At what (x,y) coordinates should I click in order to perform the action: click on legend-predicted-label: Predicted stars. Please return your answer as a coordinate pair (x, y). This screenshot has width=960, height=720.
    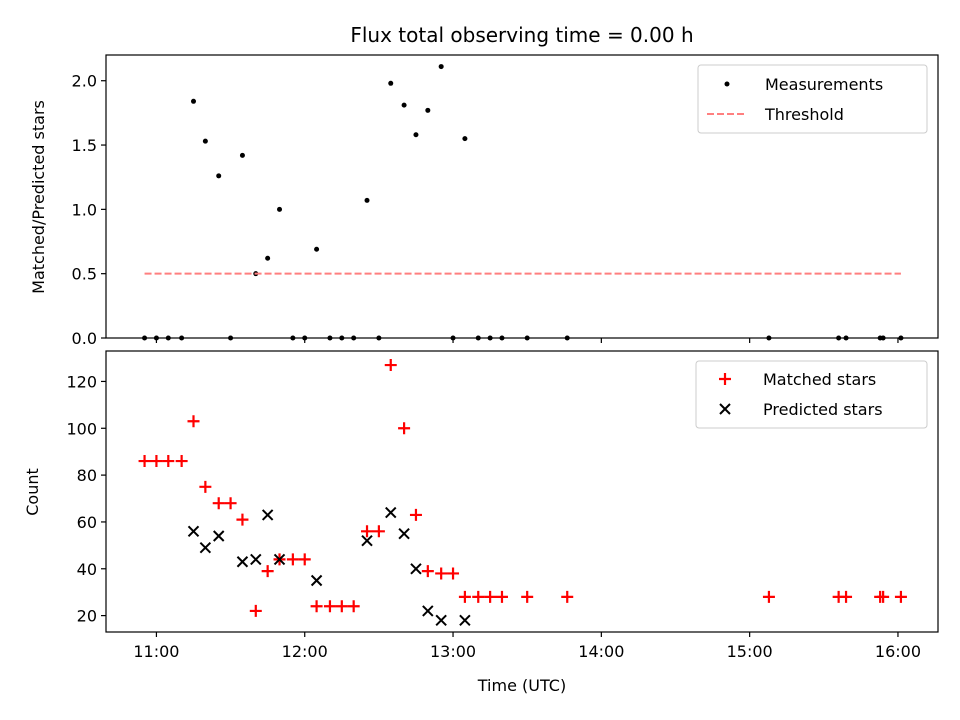
    Looking at the image, I should click on (823, 409).